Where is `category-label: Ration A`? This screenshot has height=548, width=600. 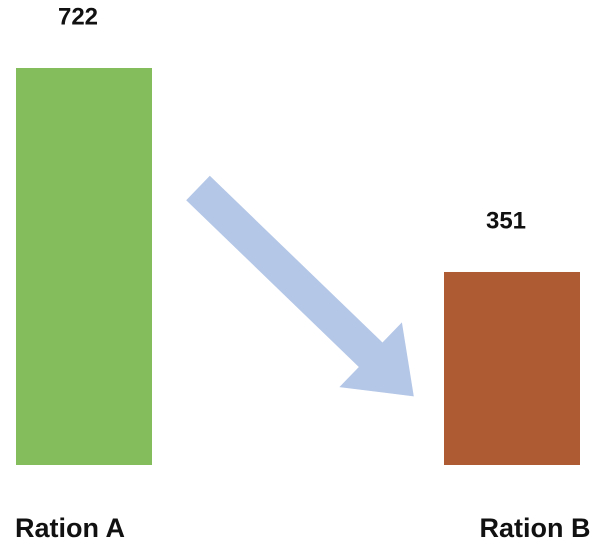 category-label: Ration A is located at coordinates (70, 528).